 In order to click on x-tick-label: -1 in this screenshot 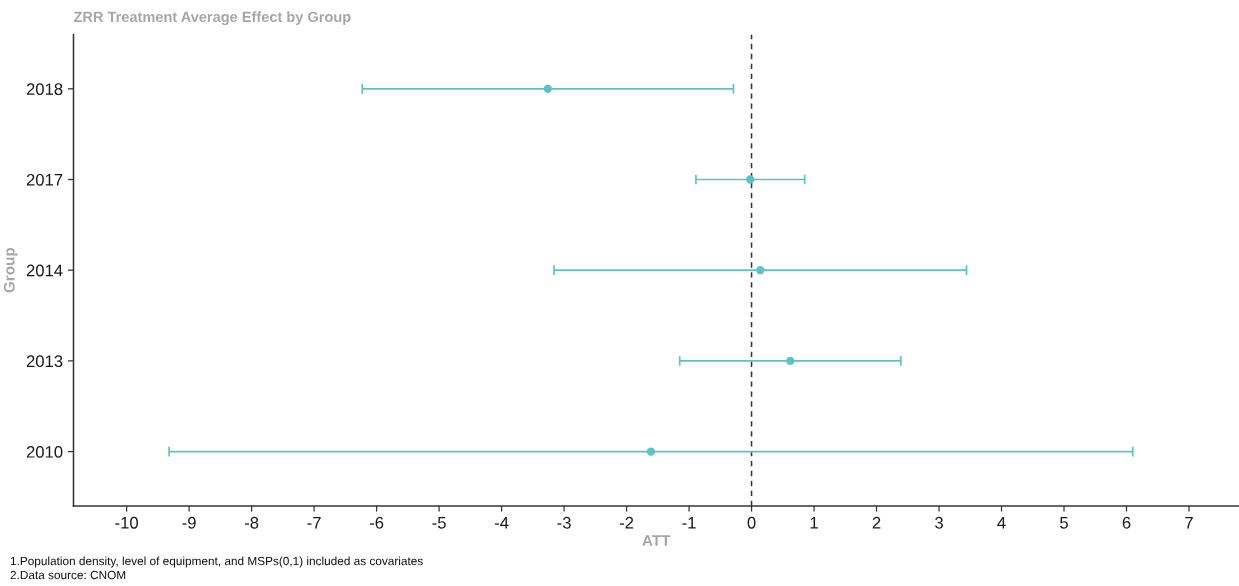, I will do `click(689, 523)`.